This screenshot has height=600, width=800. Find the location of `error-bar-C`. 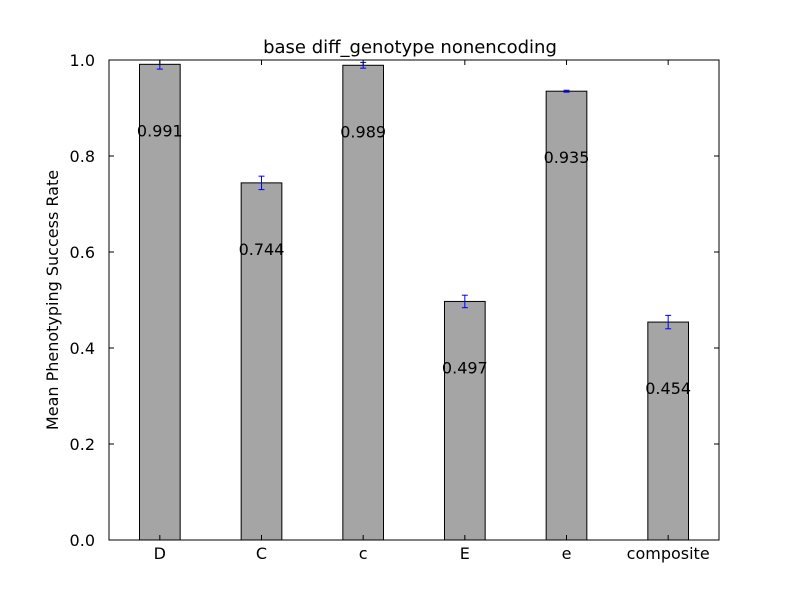

error-bar-C is located at coordinates (261, 183).